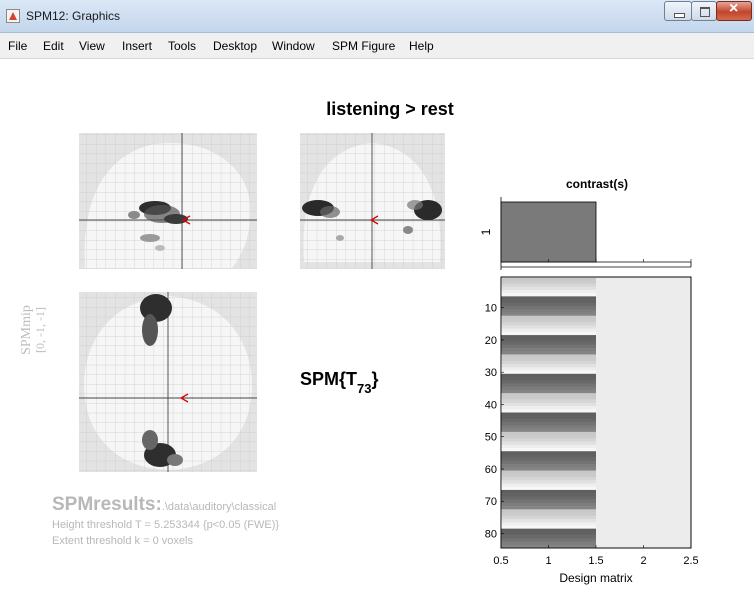 The width and height of the screenshot is (754, 592). I want to click on design-matrix-ytick-label: 20, so click(491, 341).